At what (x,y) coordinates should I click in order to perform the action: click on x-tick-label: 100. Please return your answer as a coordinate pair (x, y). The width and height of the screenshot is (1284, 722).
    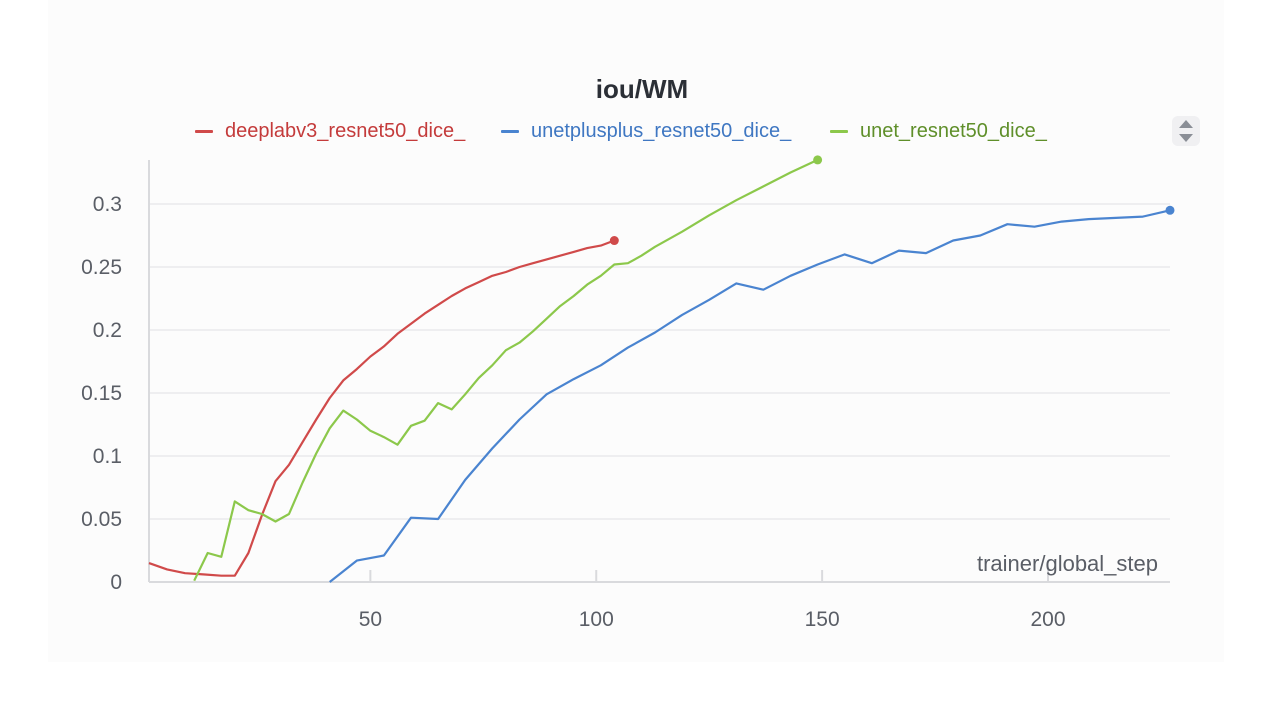
    Looking at the image, I should click on (596, 619).